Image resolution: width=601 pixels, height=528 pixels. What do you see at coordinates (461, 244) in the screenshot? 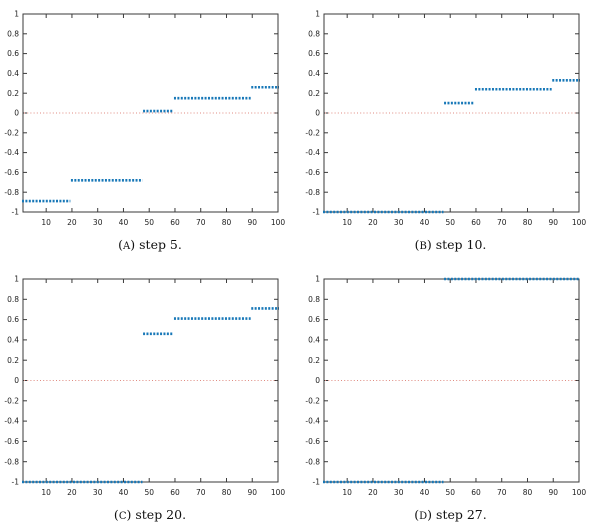
I see `caption-text: step 10.` at bounding box center [461, 244].